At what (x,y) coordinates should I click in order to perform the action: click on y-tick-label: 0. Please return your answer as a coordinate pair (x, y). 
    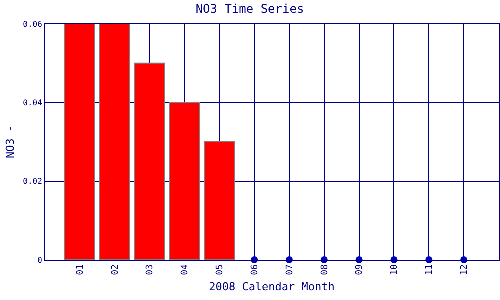
    Looking at the image, I should click on (40, 260).